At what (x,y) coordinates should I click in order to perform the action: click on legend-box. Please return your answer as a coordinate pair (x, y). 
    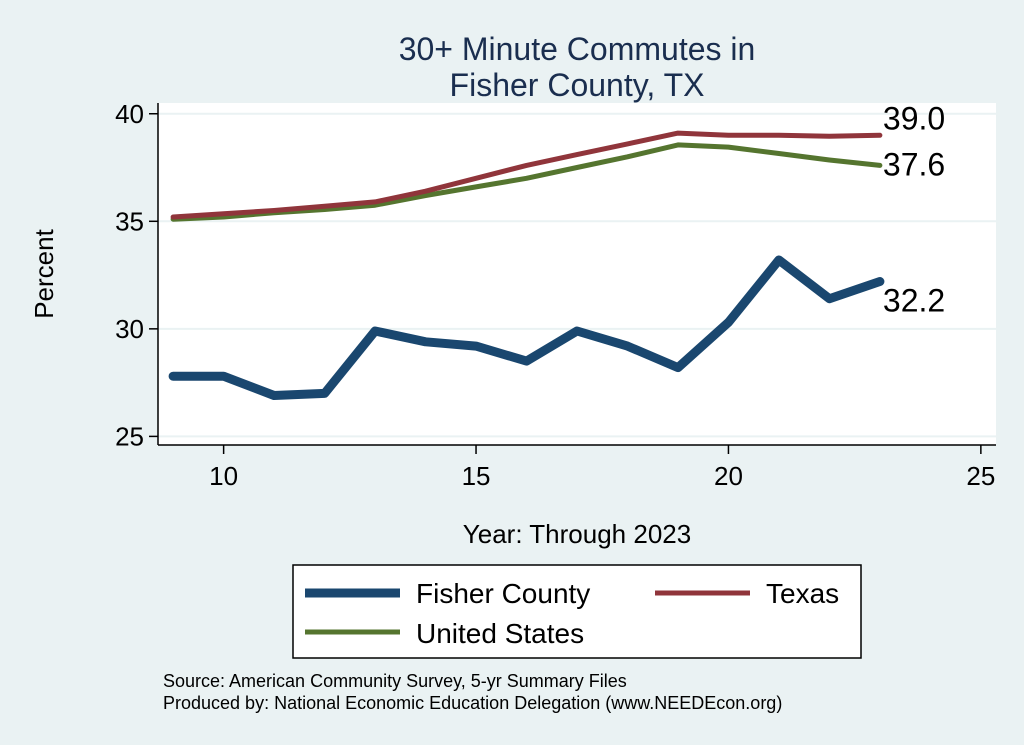
    Looking at the image, I should click on (577, 611).